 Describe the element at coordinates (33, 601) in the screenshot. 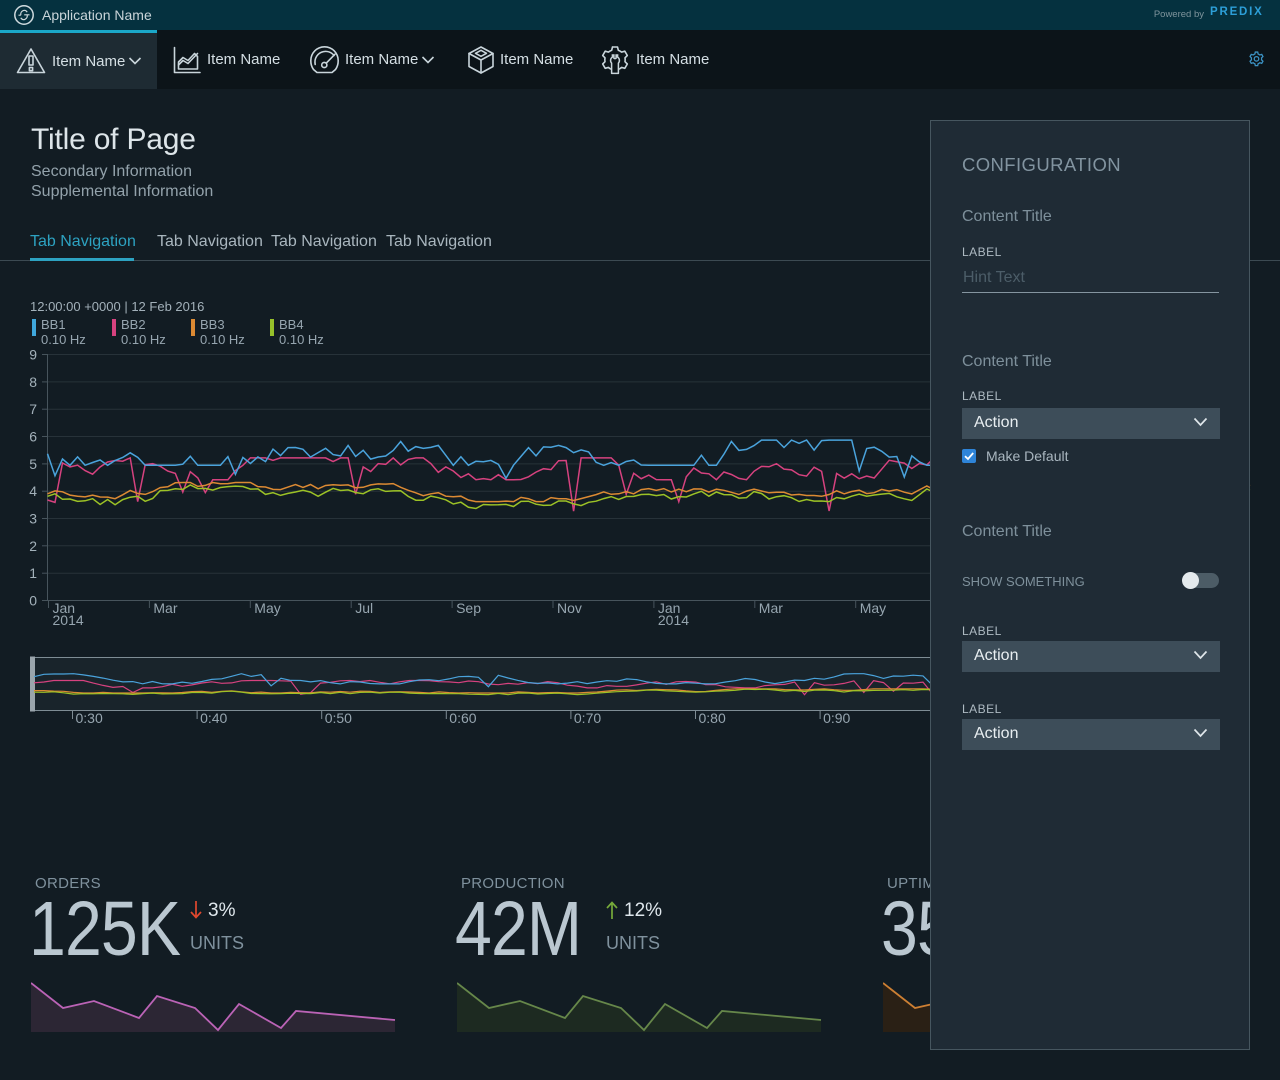

I see `svg-text: 0` at that location.